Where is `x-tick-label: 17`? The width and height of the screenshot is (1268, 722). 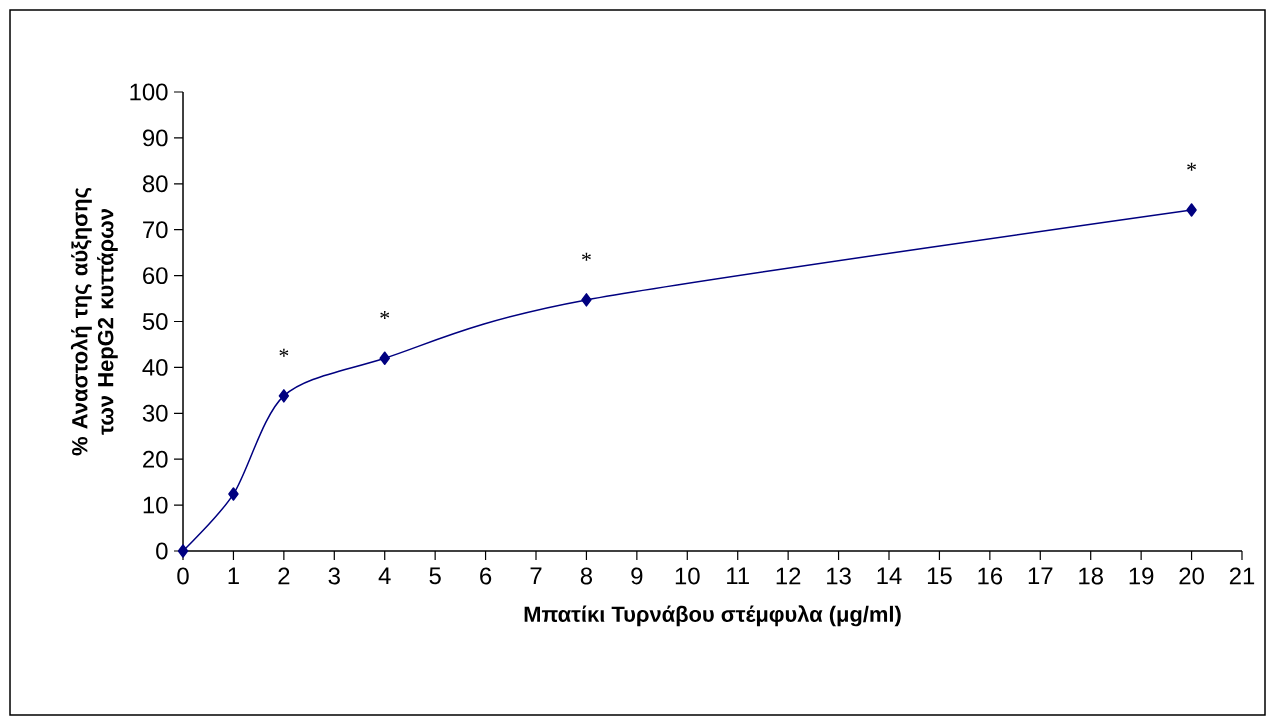
x-tick-label: 17 is located at coordinates (1040, 575).